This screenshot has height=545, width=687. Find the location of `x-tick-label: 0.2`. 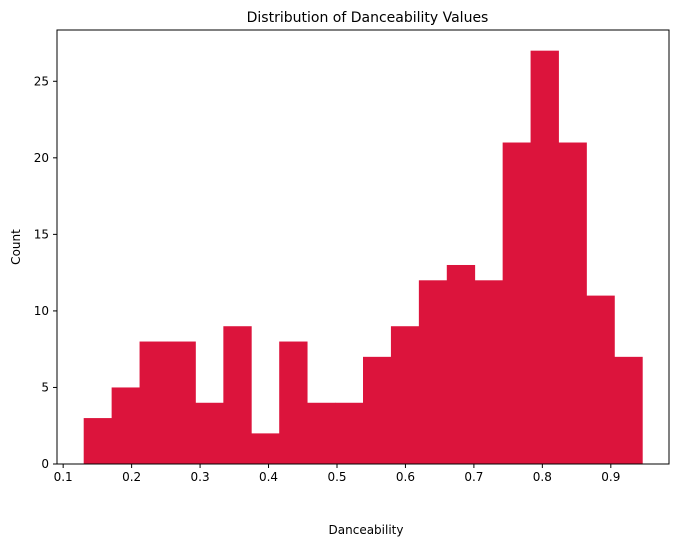

x-tick-label: 0.2 is located at coordinates (131, 477).